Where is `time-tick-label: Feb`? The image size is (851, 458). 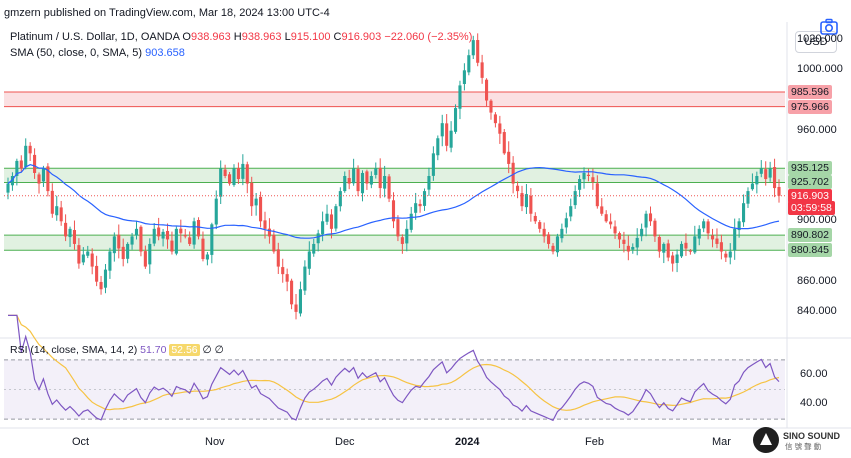 time-tick-label: Feb is located at coordinates (594, 442).